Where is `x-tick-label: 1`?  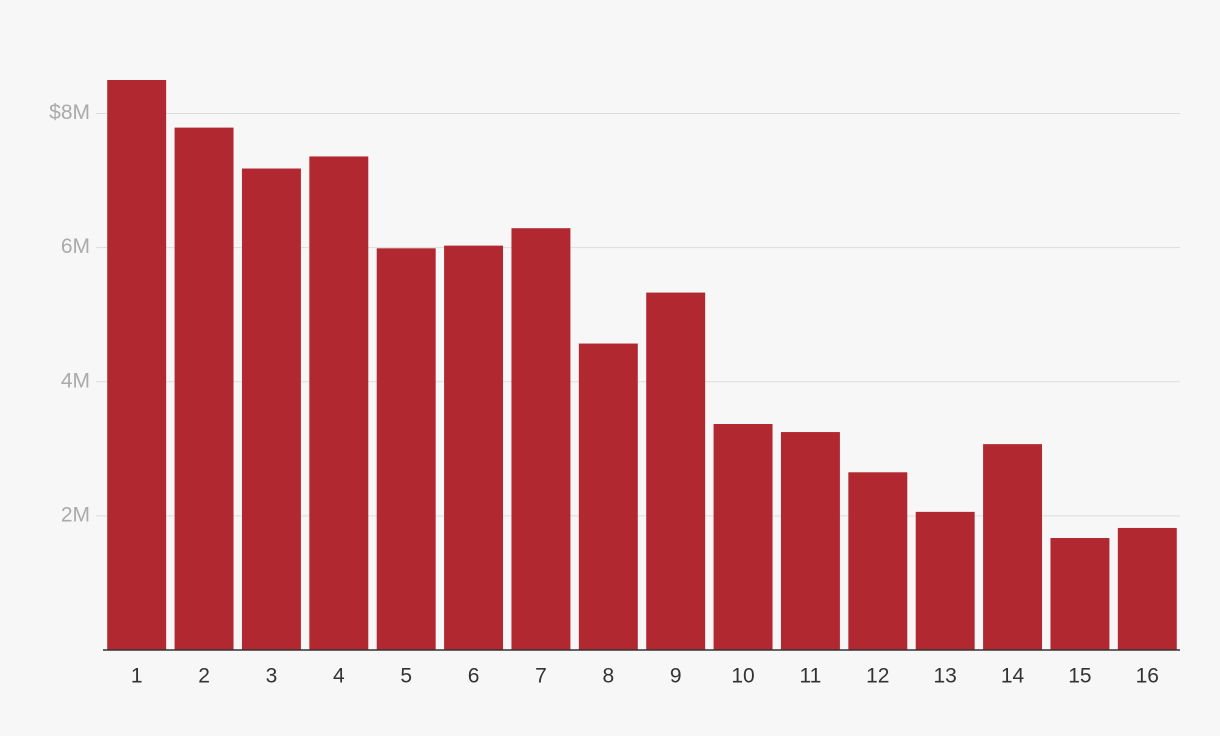 x-tick-label: 1 is located at coordinates (137, 676).